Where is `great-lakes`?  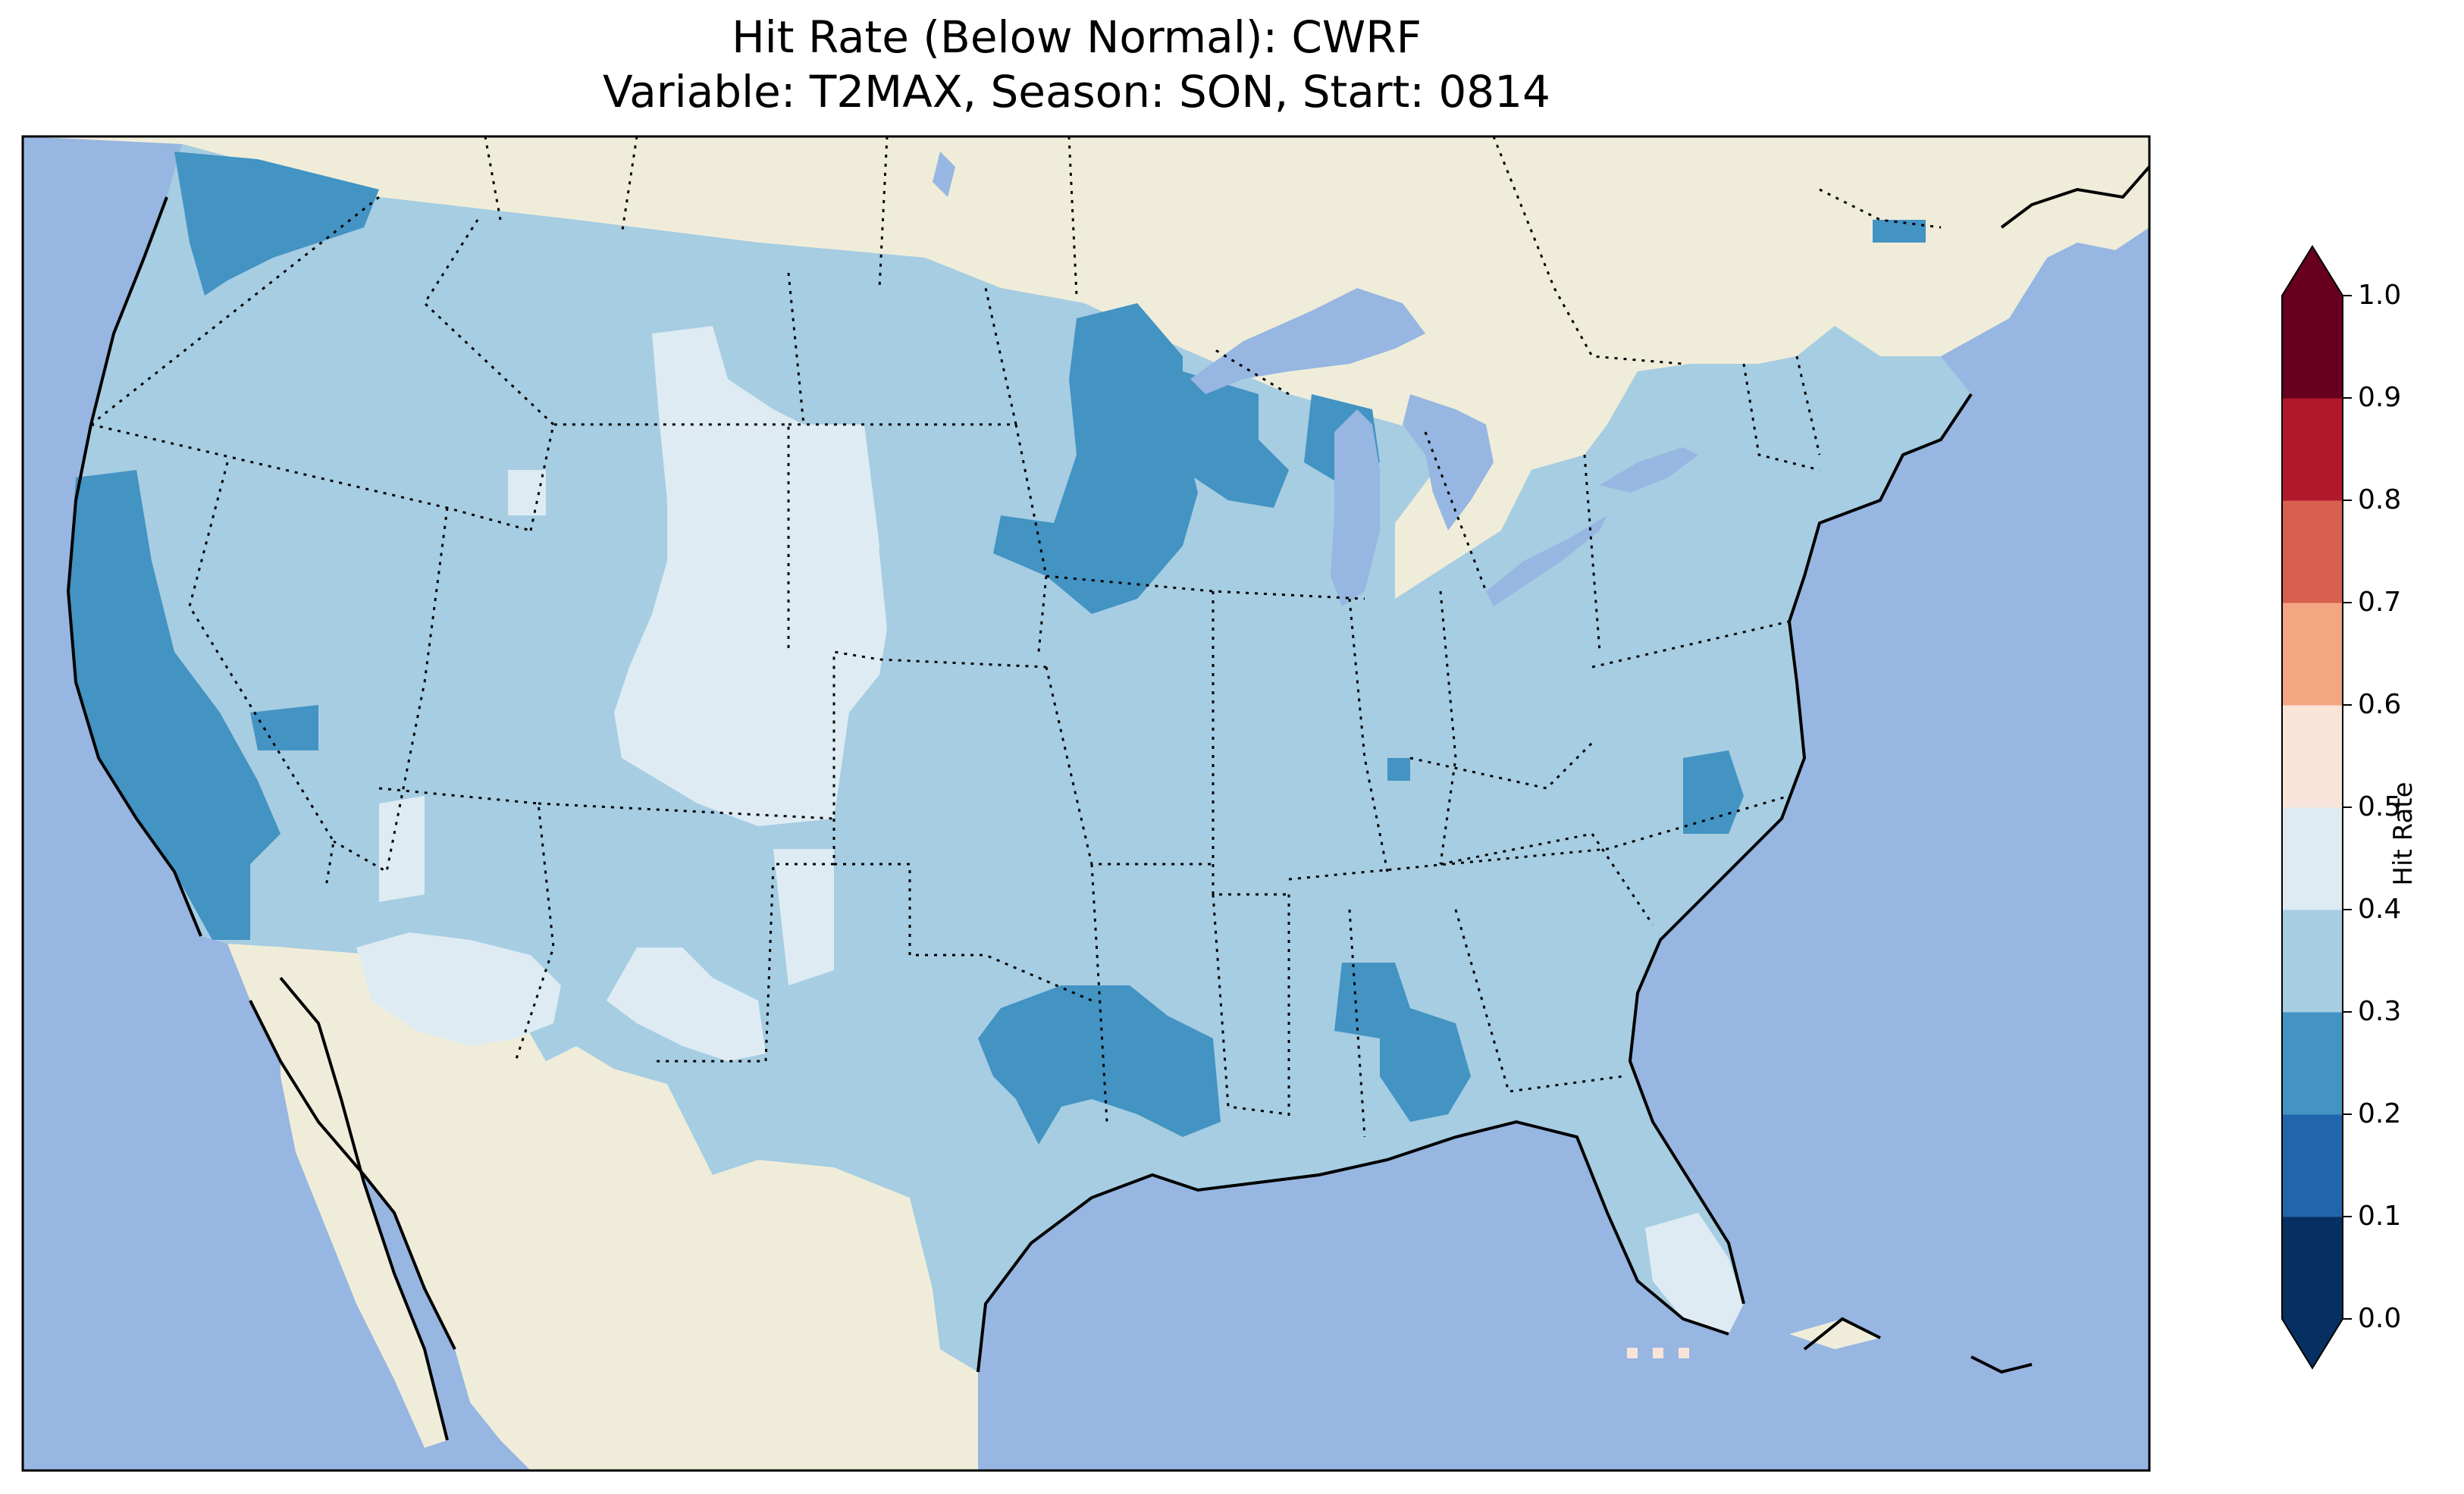
great-lakes is located at coordinates (1315, 379).